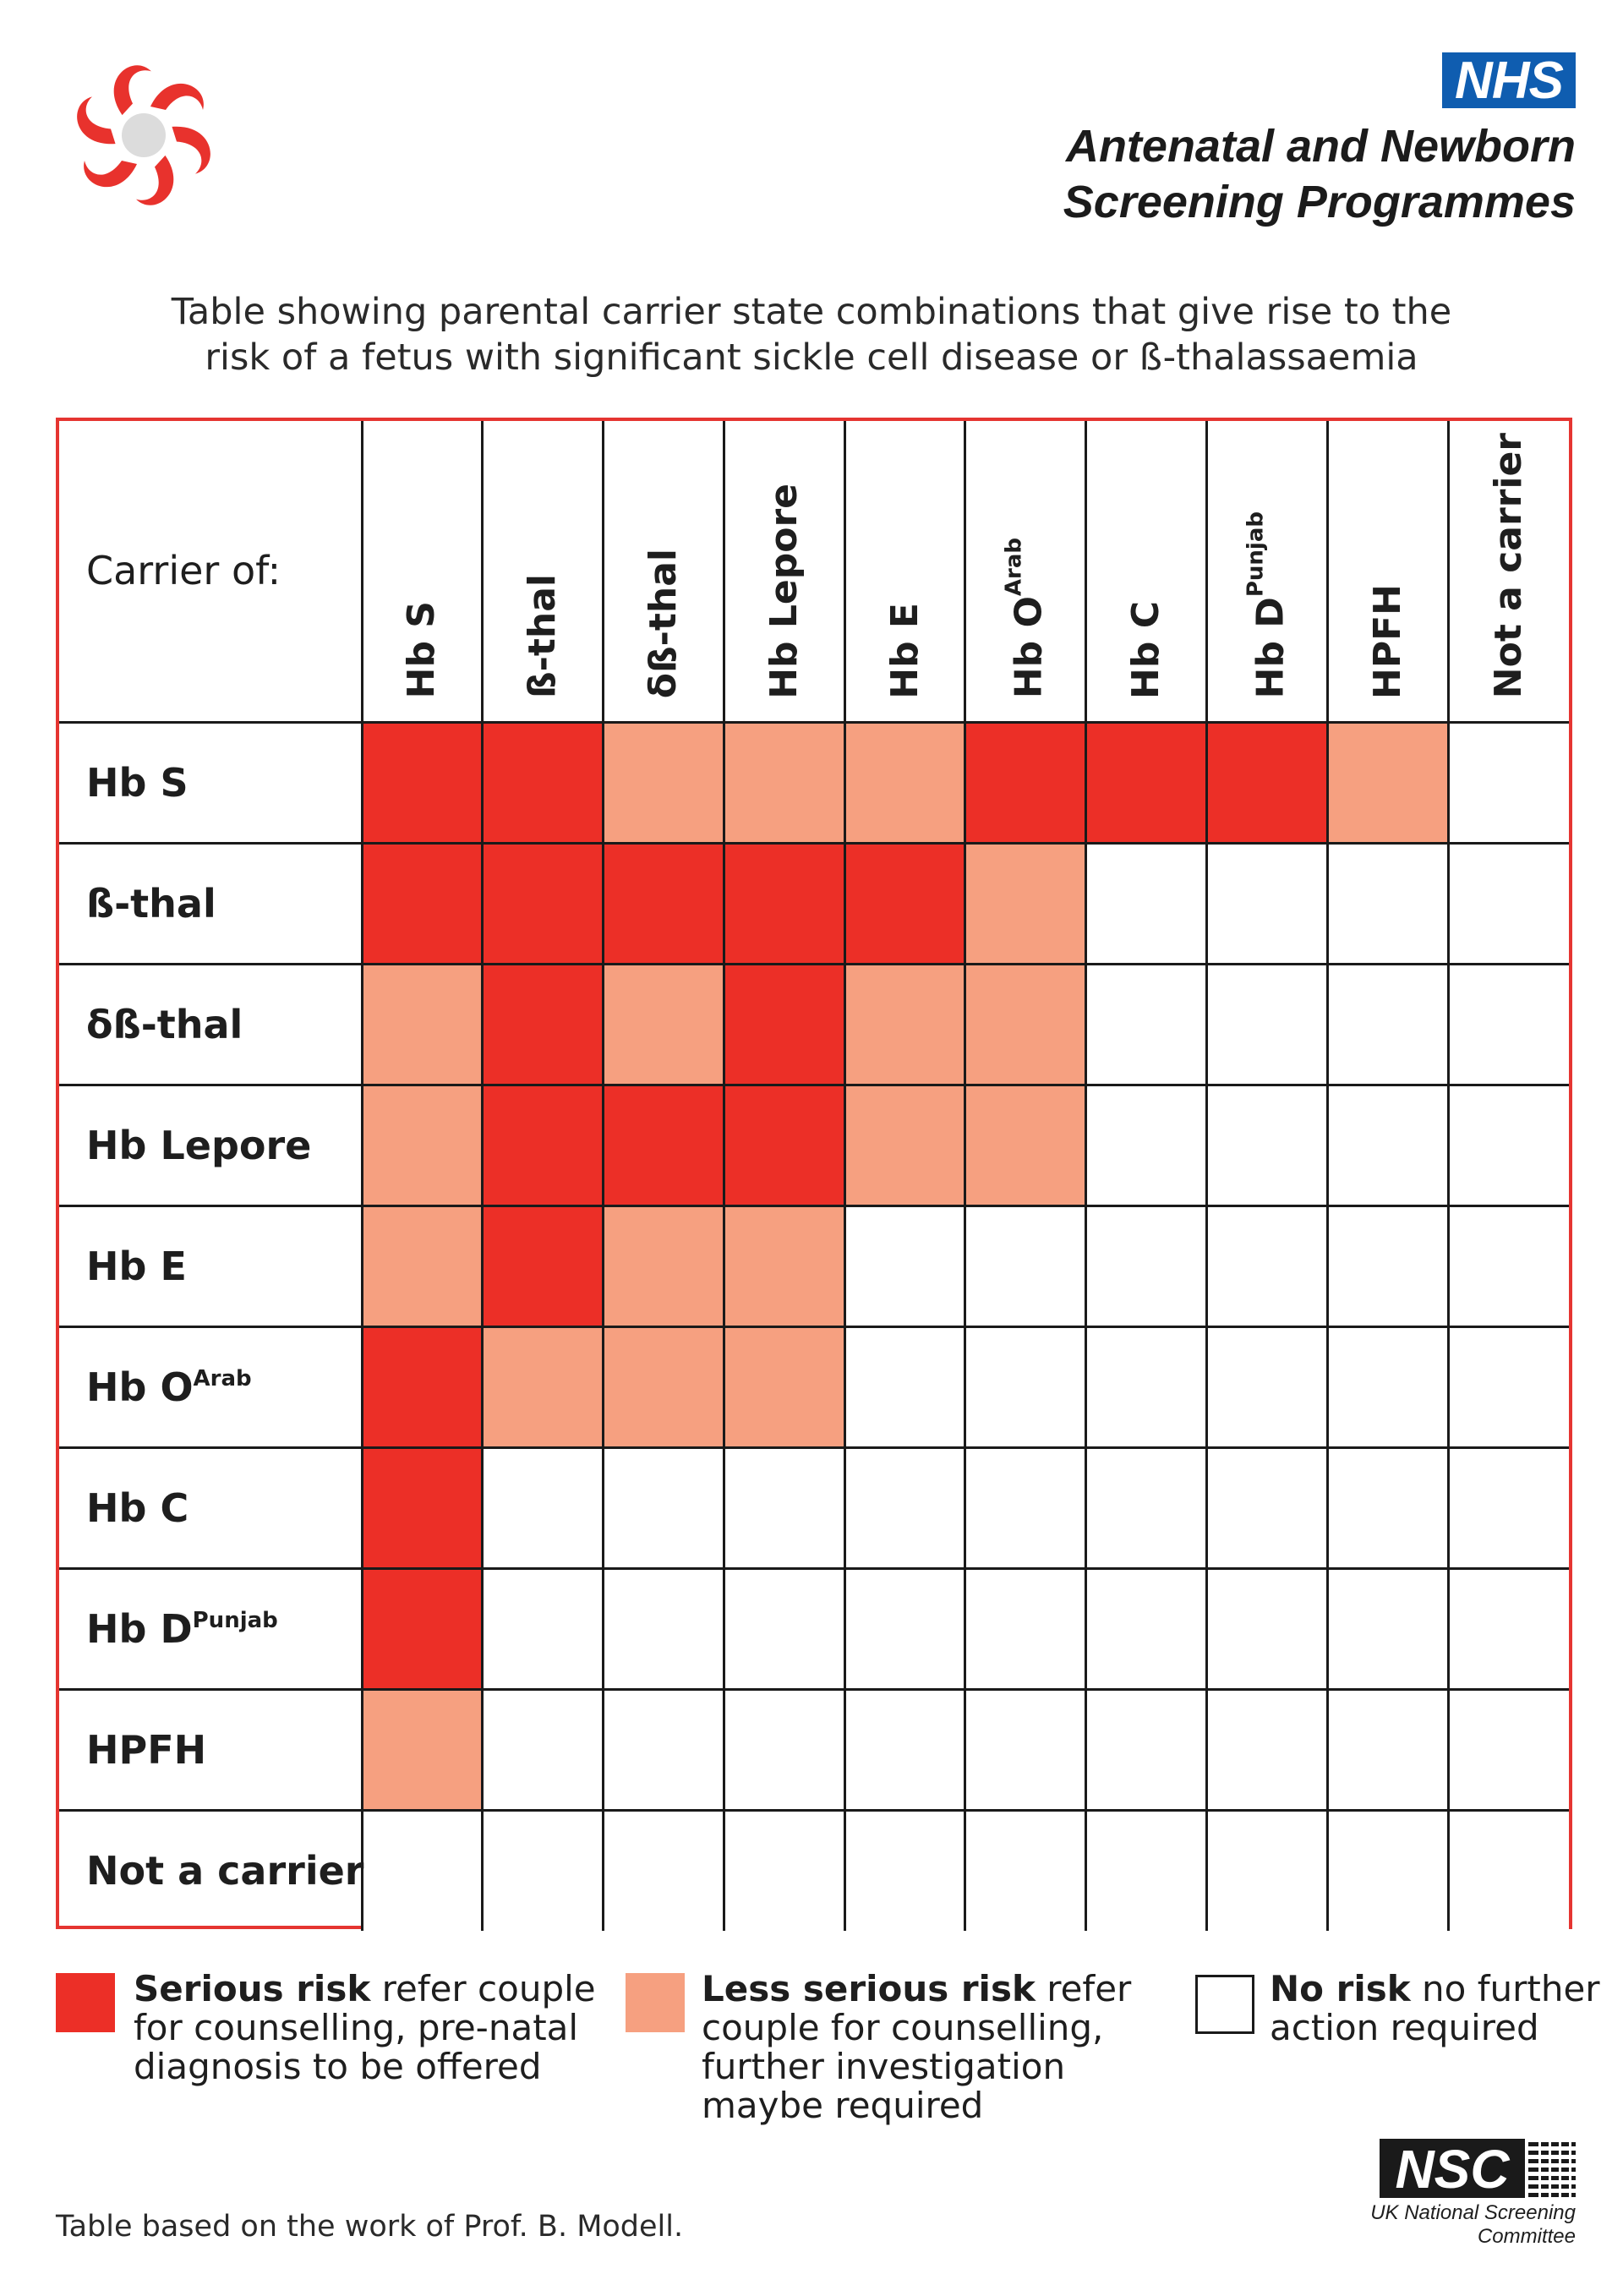 This screenshot has height=2296, width=1623. I want to click on legend-none-text: No risk no further action required, so click(1439, 2008).